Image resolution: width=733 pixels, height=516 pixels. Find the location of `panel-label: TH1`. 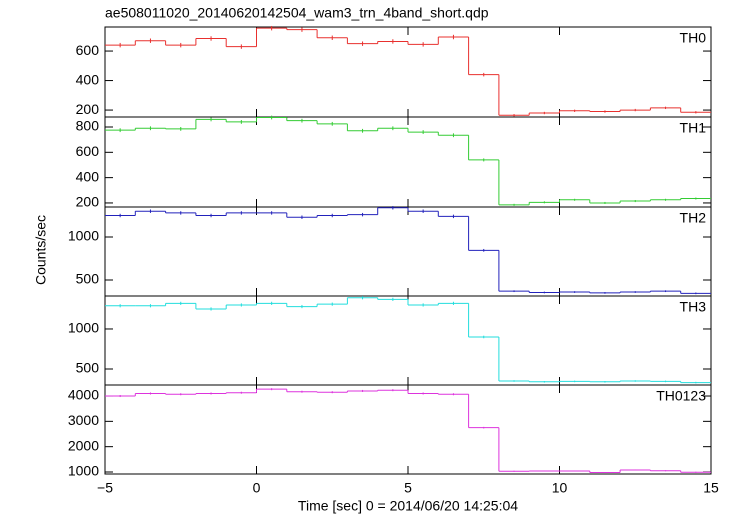

panel-label: TH1 is located at coordinates (693, 128).